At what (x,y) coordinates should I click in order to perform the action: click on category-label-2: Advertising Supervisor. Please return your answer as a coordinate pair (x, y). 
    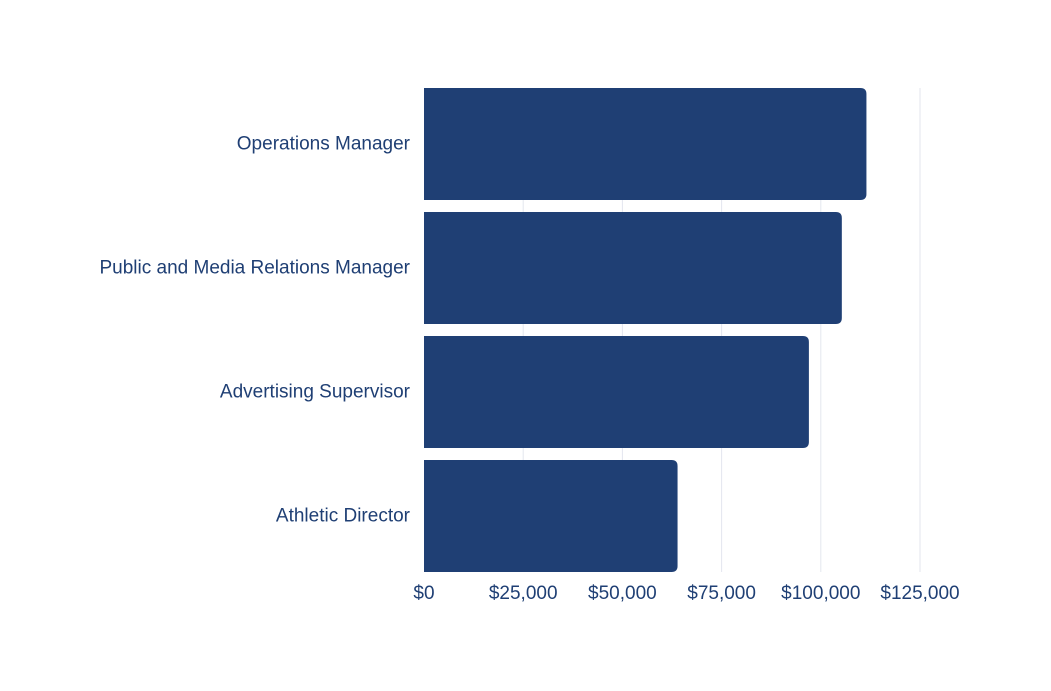
    Looking at the image, I should click on (315, 392).